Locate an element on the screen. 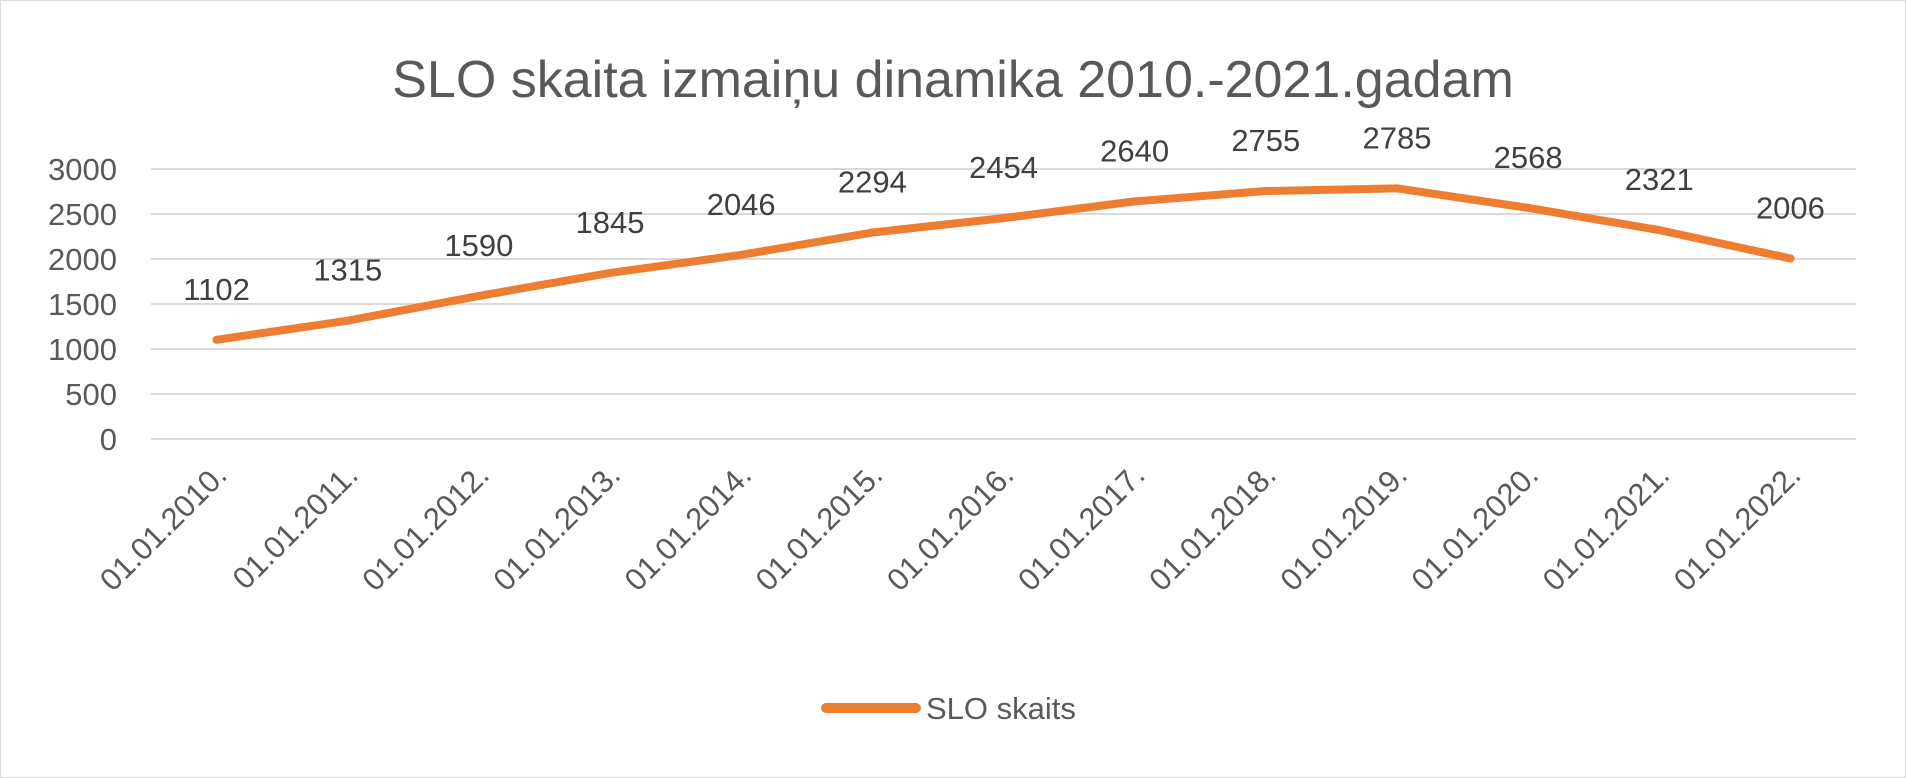 This screenshot has height=778, width=1906. x-tick-label: 01.01.2014. is located at coordinates (688, 527).